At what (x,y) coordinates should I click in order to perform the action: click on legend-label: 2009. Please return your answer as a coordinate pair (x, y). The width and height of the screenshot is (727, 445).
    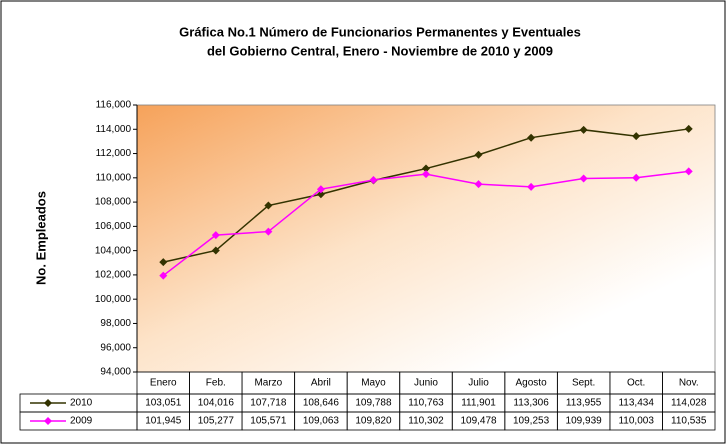
    Looking at the image, I should click on (81, 421).